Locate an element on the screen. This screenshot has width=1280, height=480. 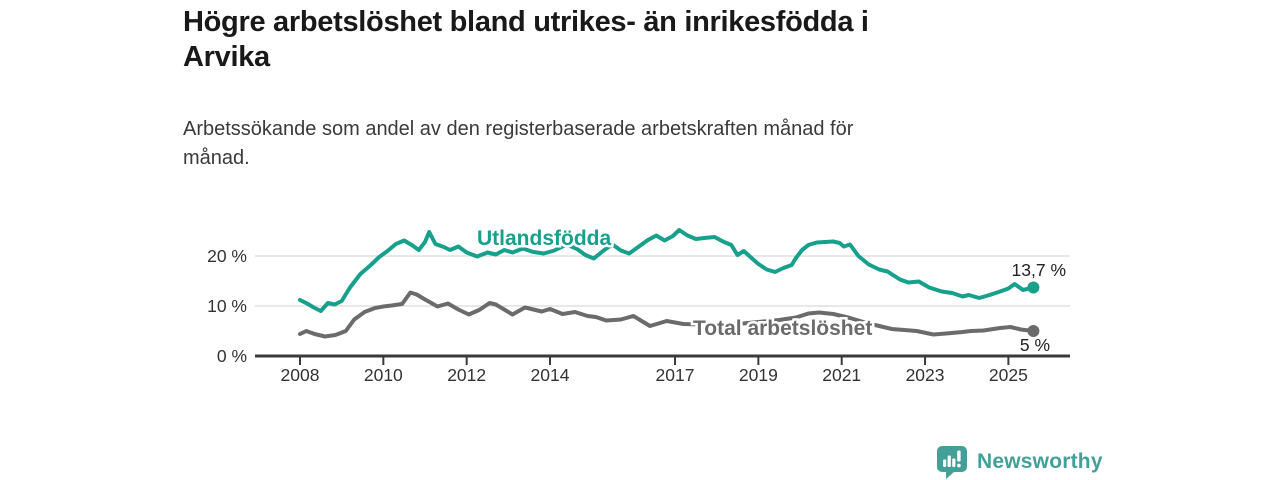
y-axis-tick-label: 0 % is located at coordinates (232, 356).